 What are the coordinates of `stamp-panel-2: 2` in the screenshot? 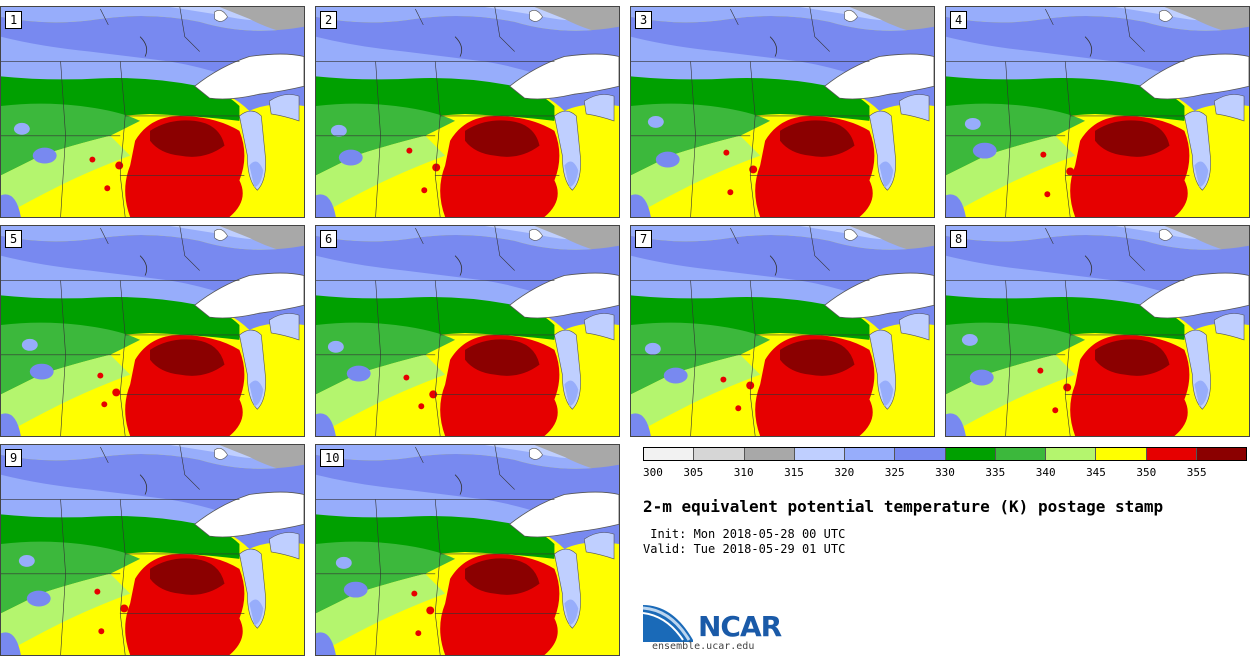 It's located at (467, 112).